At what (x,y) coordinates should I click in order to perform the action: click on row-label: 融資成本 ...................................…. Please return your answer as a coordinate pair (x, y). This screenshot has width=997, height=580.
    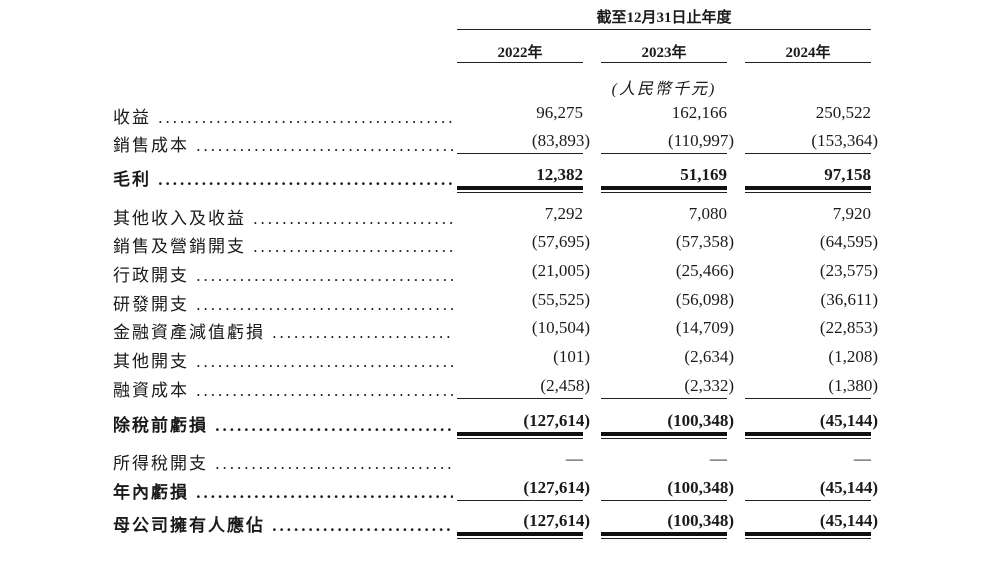
    Looking at the image, I should click on (283, 388).